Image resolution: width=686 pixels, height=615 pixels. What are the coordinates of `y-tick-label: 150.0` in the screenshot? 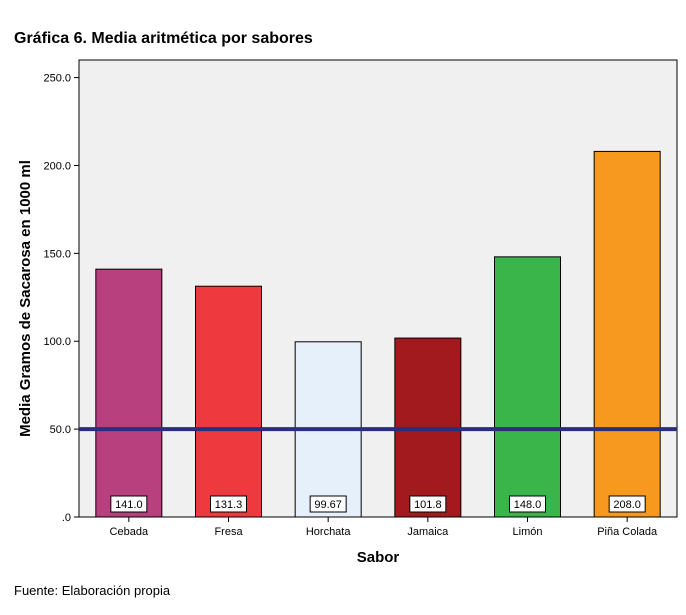 It's located at (57, 254).